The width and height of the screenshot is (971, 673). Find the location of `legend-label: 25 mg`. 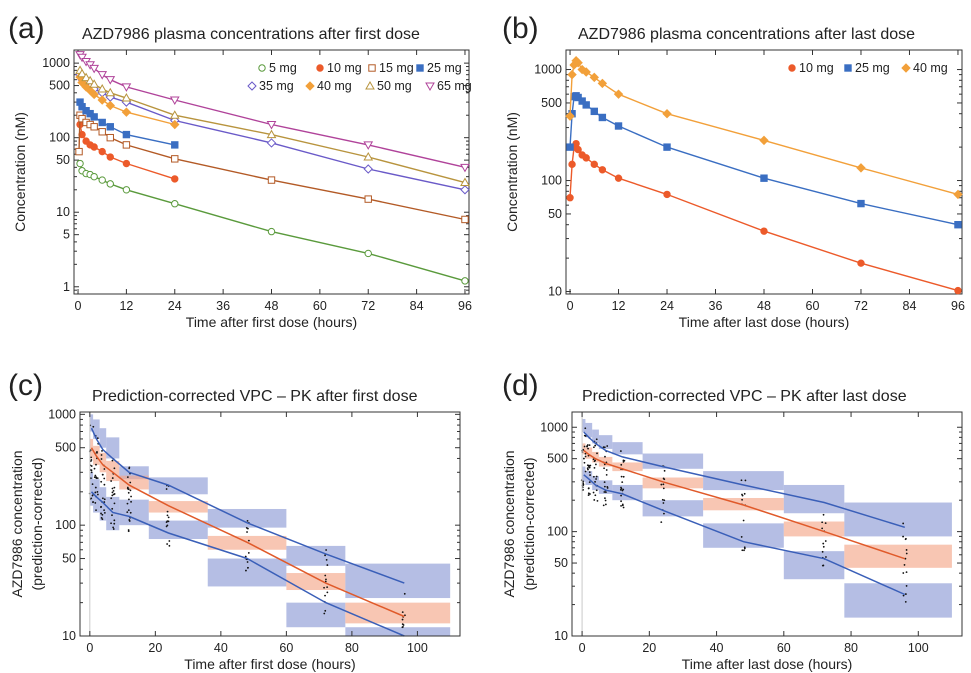

legend-label: 25 mg is located at coordinates (872, 68).